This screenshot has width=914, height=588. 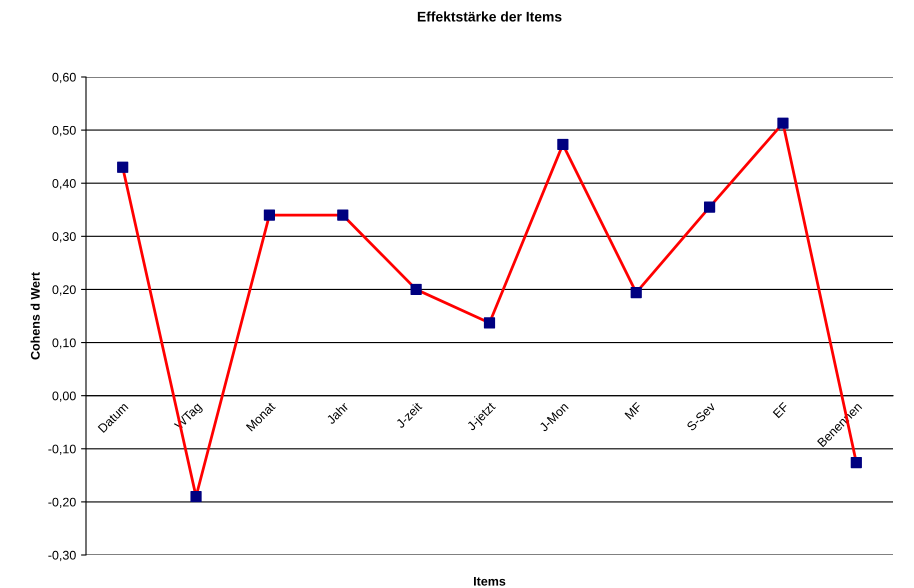 What do you see at coordinates (64, 184) in the screenshot?
I see `y-tick-label: 0,40` at bounding box center [64, 184].